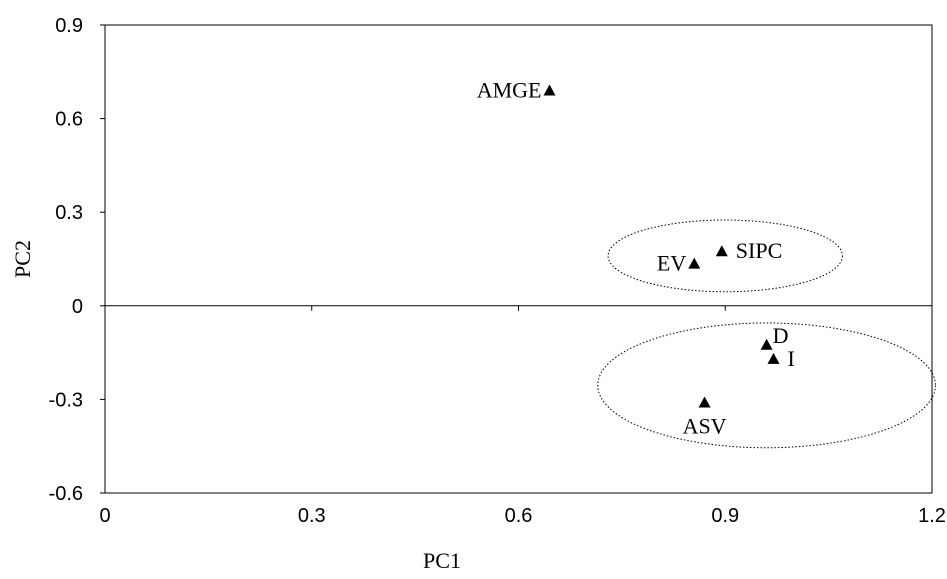  What do you see at coordinates (766, 344) in the screenshot?
I see `point-marker-d` at bounding box center [766, 344].